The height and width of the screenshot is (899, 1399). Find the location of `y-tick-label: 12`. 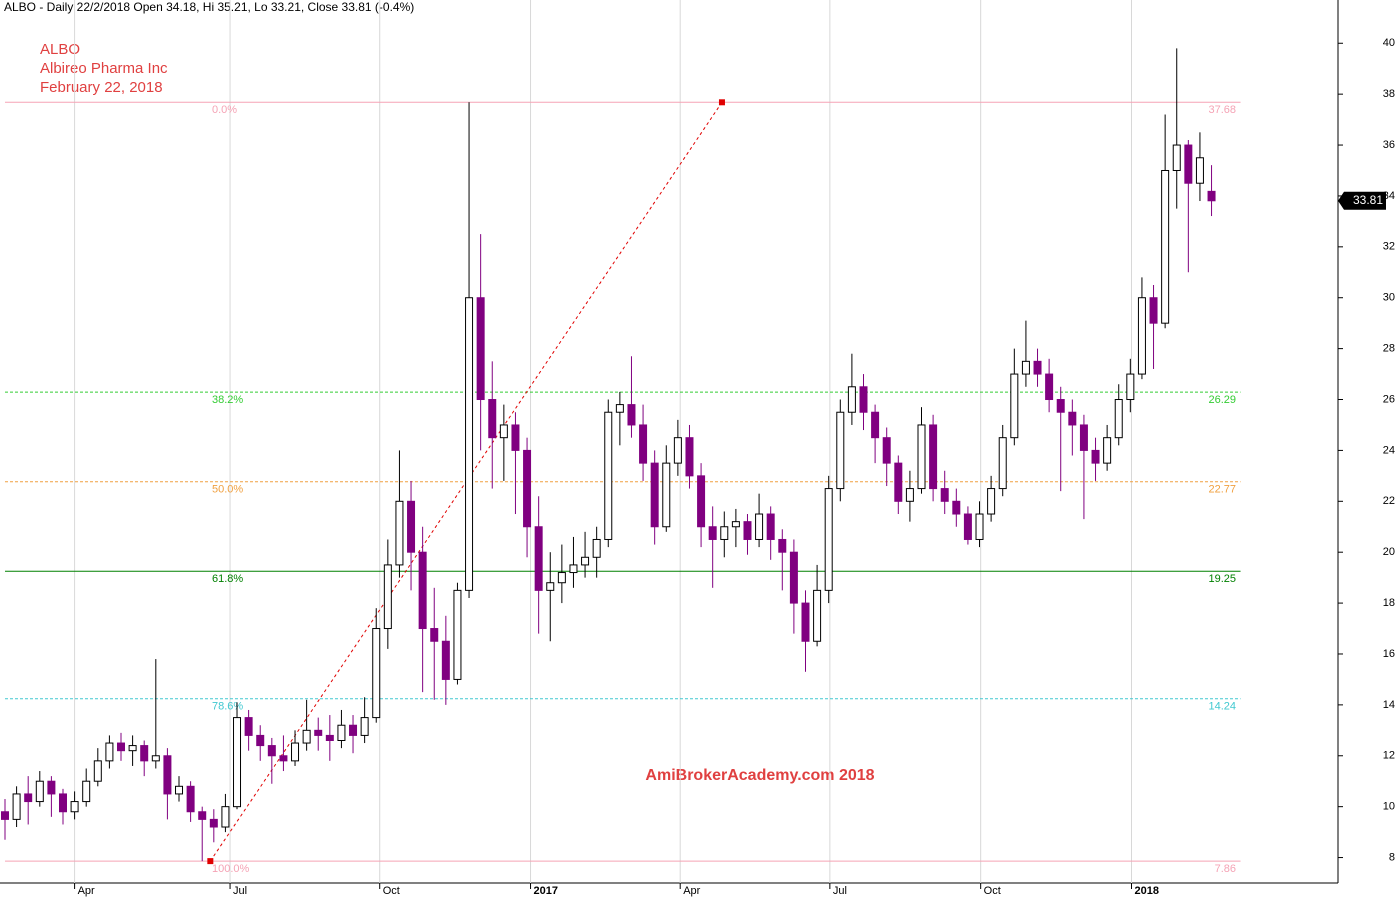

y-tick-label: 12 is located at coordinates (1389, 756).